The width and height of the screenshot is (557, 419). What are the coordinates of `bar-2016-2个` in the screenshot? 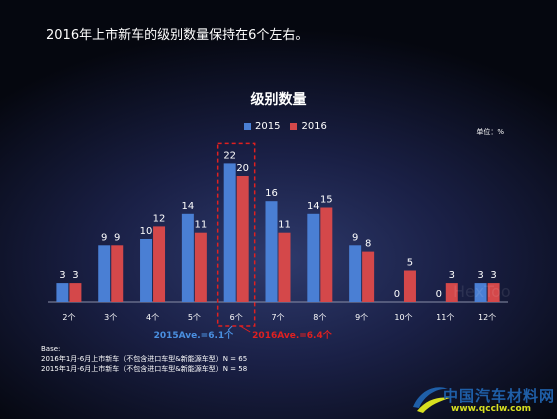 It's located at (75, 292).